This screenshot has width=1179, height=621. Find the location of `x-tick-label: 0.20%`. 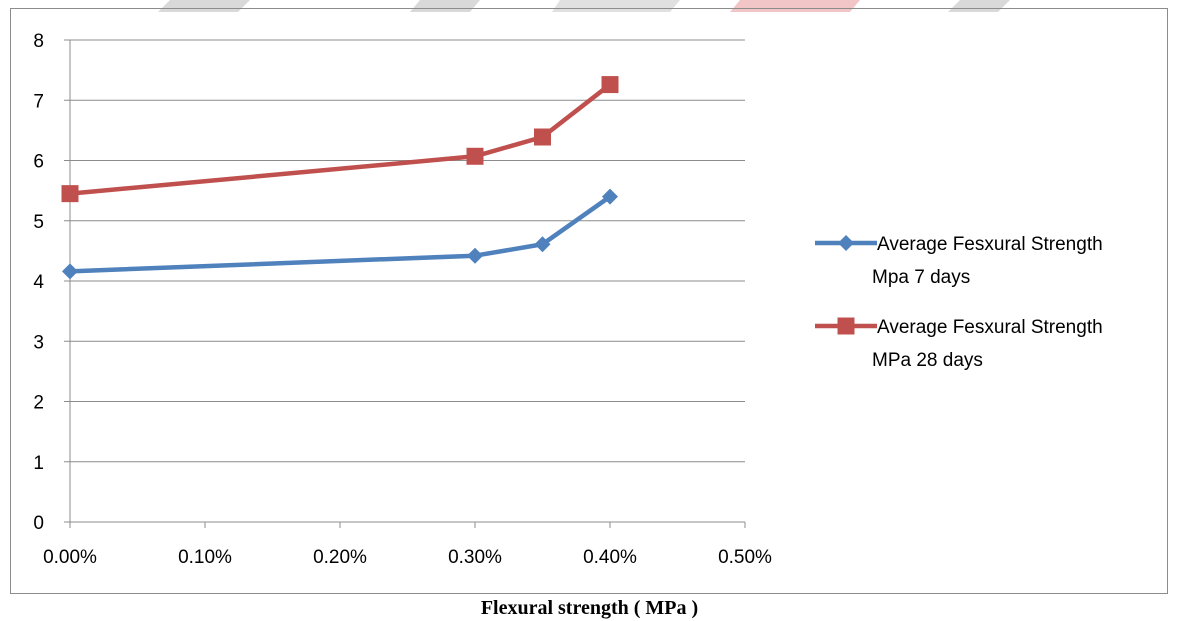

x-tick-label: 0.20% is located at coordinates (340, 557).